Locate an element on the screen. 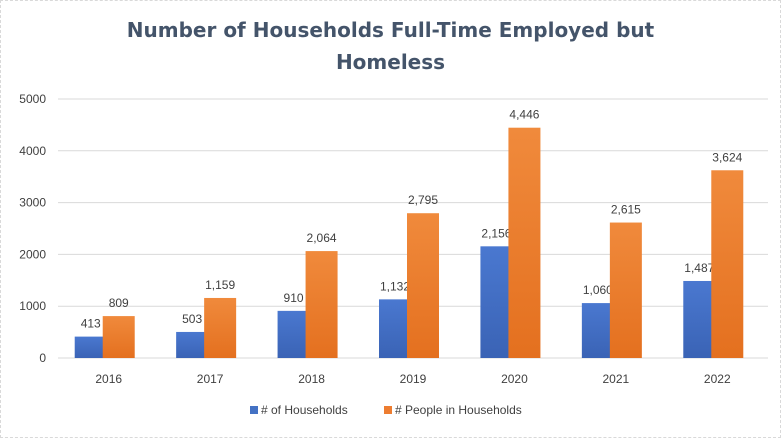 The width and height of the screenshot is (781, 438). data-label: 1,487 is located at coordinates (699, 268).